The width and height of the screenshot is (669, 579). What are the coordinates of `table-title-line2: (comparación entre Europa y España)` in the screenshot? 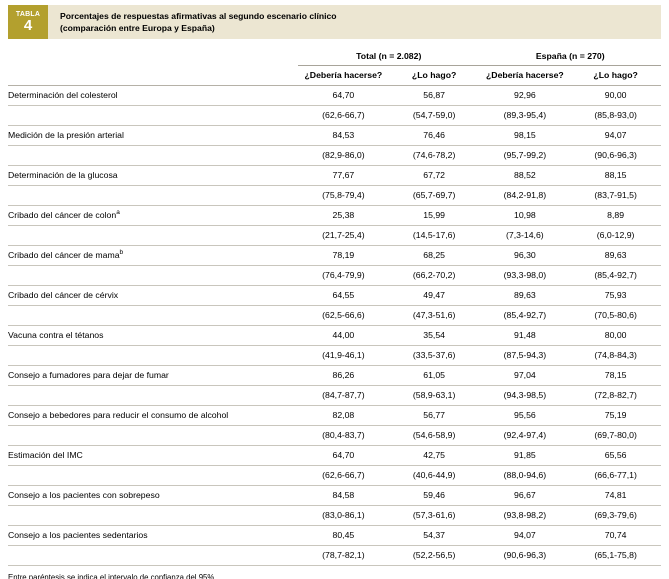 It's located at (137, 28).